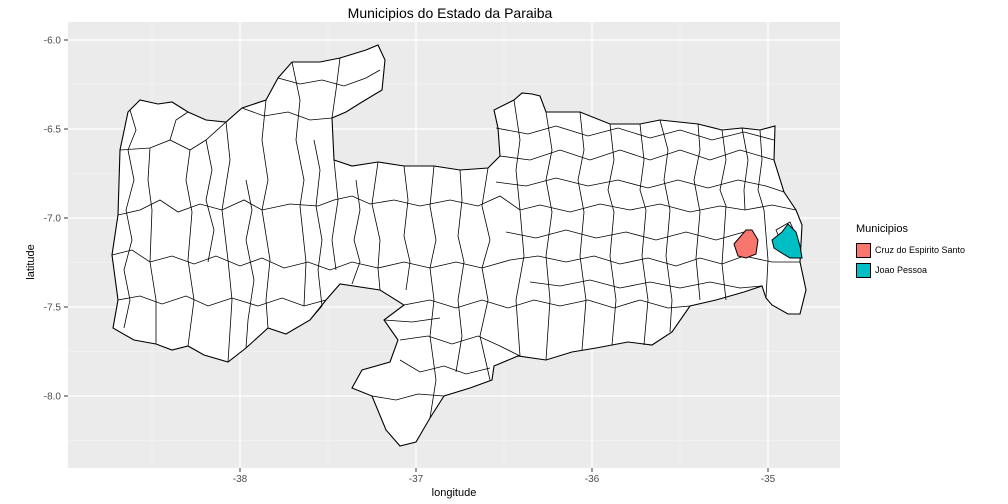  What do you see at coordinates (592, 479) in the screenshot?
I see `x-tick-label: -36` at bounding box center [592, 479].